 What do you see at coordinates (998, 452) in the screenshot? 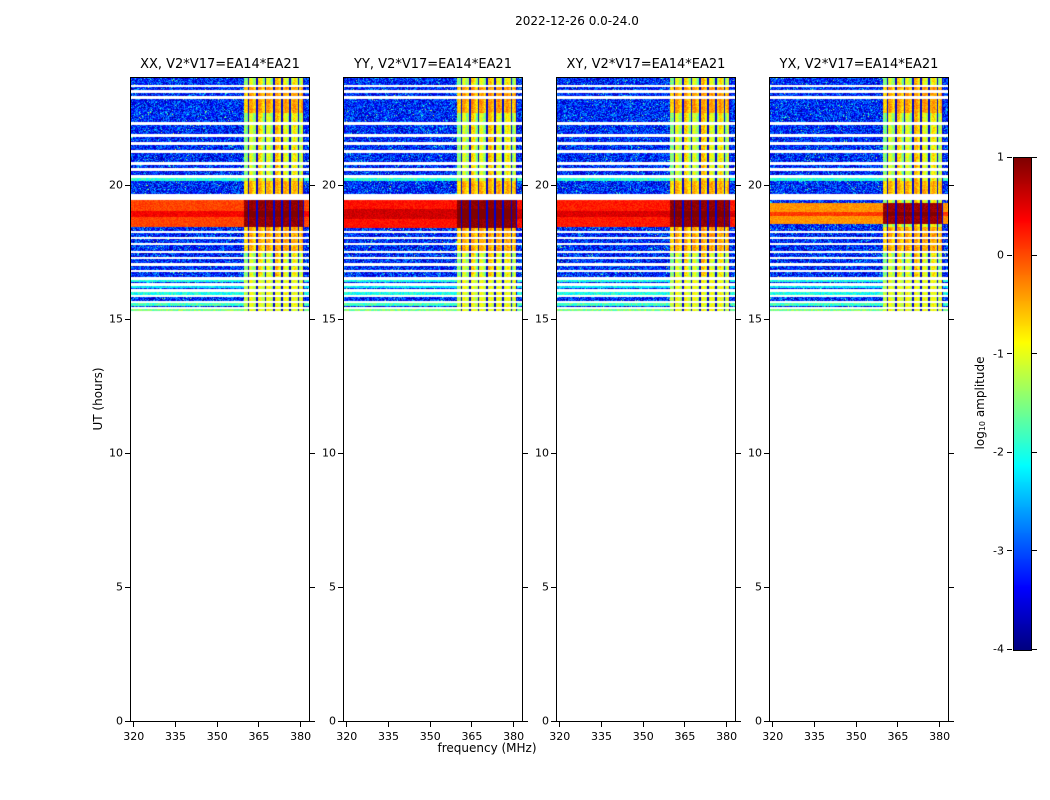
I see `colorbar-tick-label: -2` at bounding box center [998, 452].